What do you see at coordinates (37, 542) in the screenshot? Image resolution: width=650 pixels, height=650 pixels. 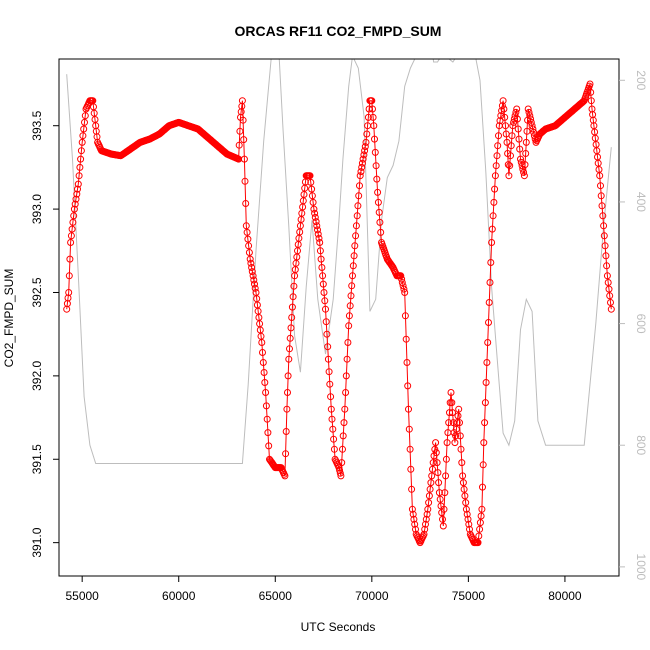 I see `y-tick-label: 391.0` at bounding box center [37, 542].